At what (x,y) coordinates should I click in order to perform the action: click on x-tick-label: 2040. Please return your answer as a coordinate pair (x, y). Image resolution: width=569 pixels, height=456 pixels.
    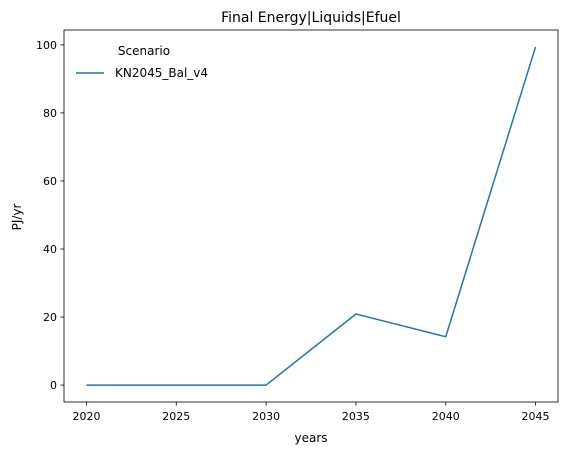
    Looking at the image, I should click on (446, 416).